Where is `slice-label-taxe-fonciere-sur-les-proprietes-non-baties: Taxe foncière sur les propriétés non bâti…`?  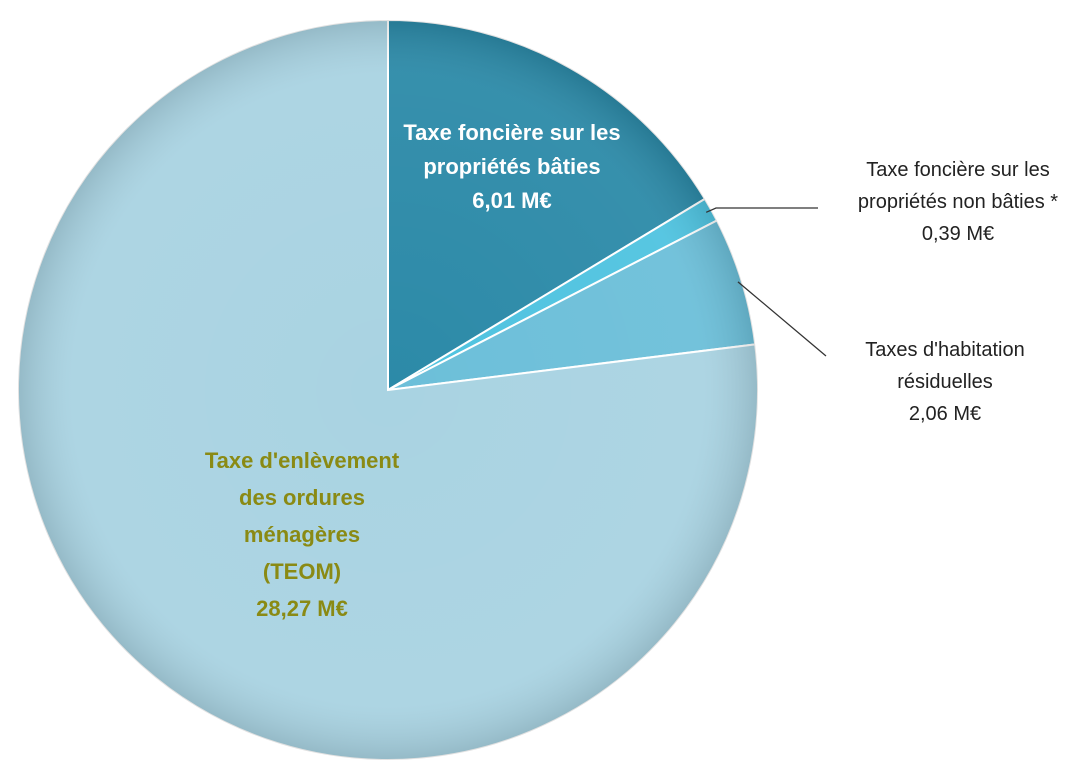
slice-label-taxe-fonciere-sur-les-proprietes-non-baties: Taxe foncière sur les propriétés non bâti… is located at coordinates (958, 202).